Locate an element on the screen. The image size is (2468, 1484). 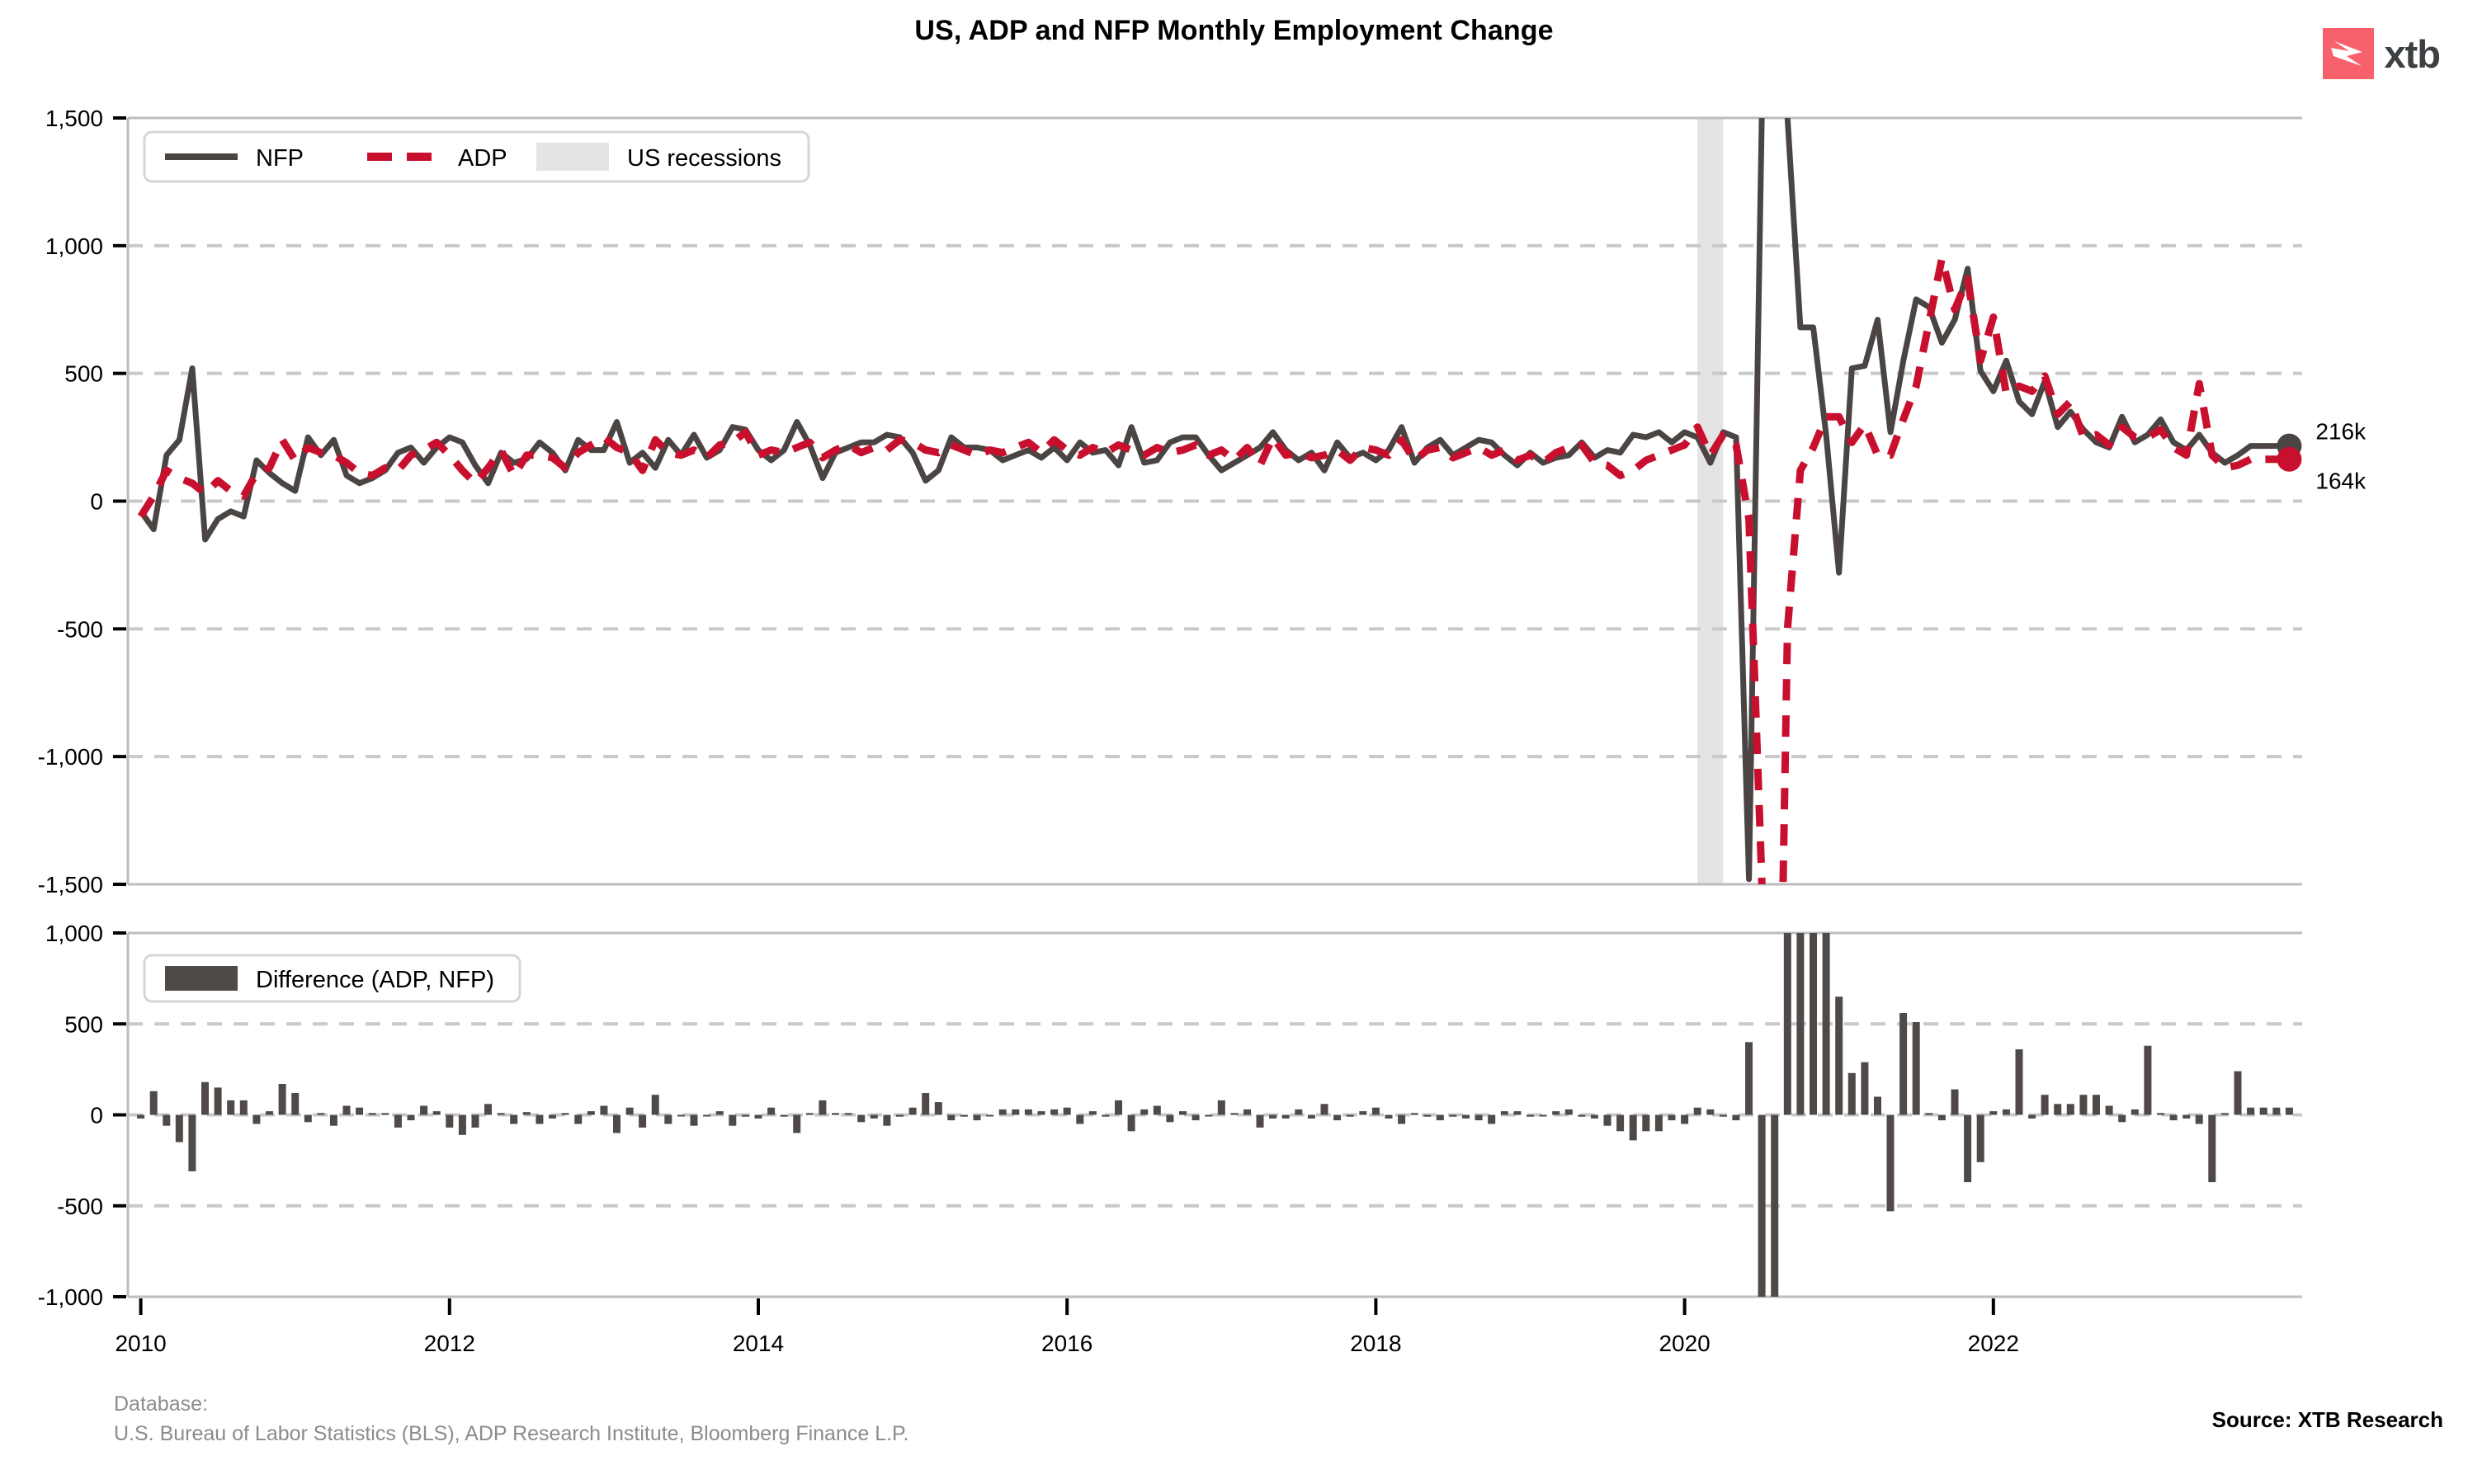
x-axis: 2010 2012 2014 2016 2018 2020 2022 is located at coordinates (1067, 1327).